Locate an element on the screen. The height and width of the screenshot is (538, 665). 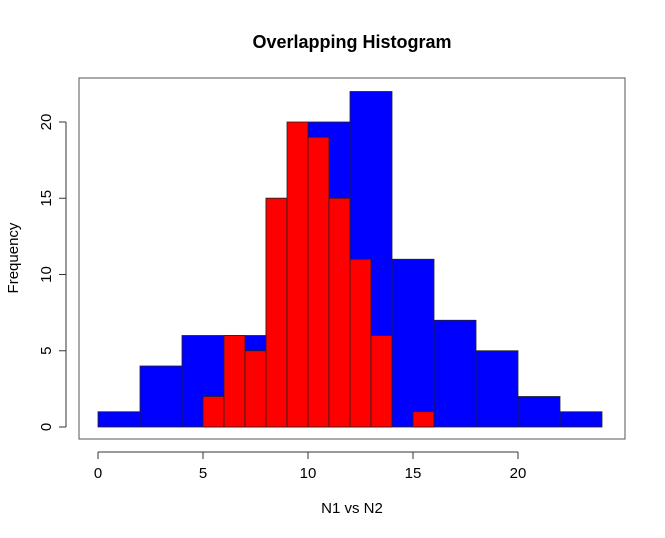
y-axis: 0 5 10 15 20 is located at coordinates (52, 272).